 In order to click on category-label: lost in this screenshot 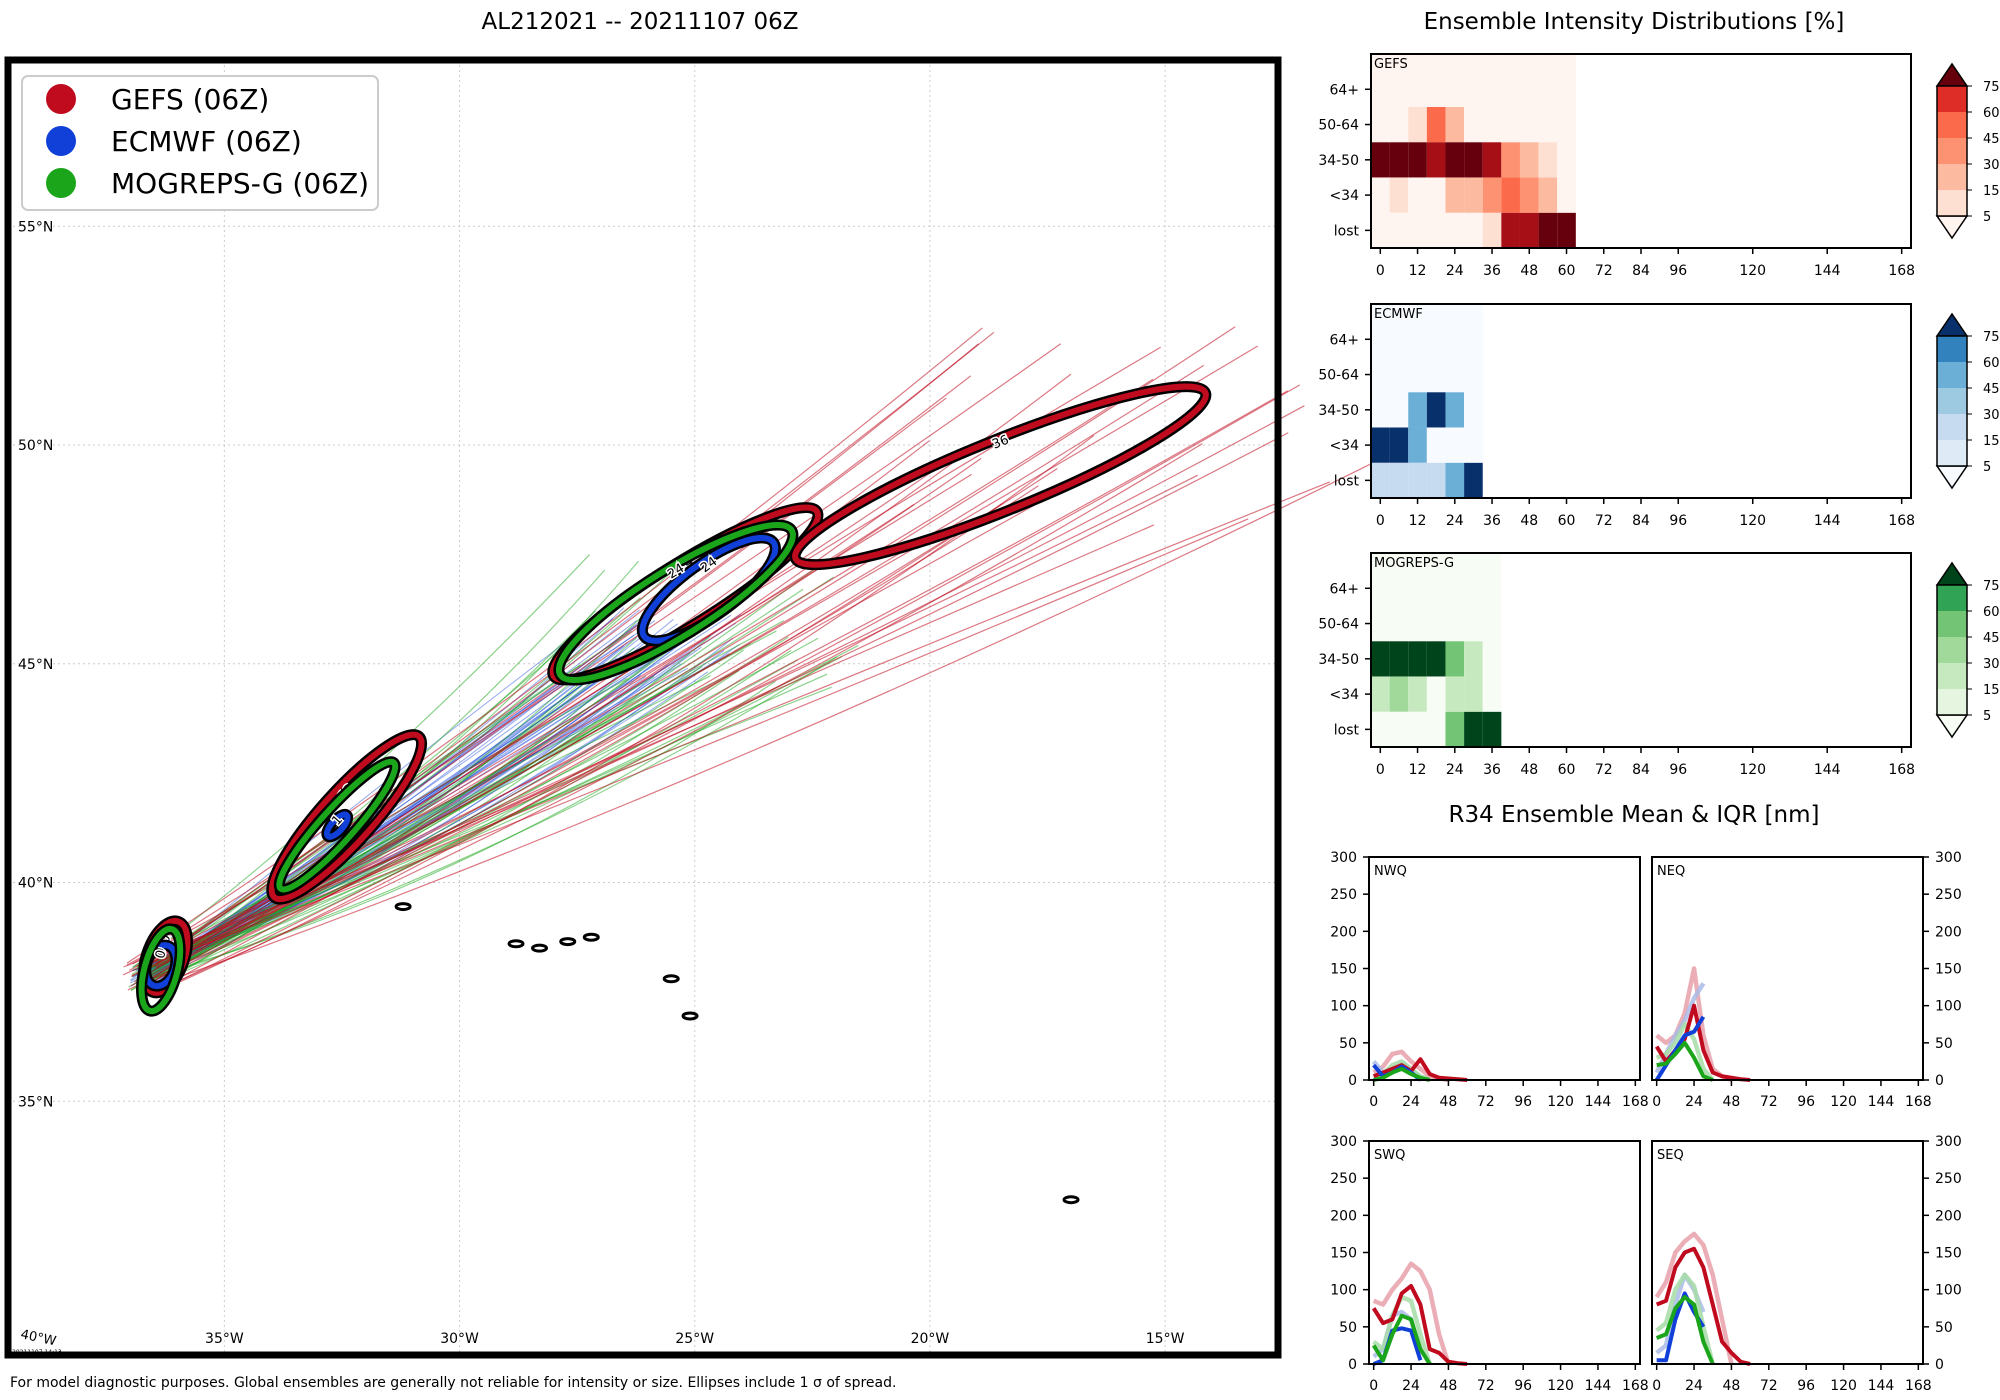, I will do `click(1347, 481)`.